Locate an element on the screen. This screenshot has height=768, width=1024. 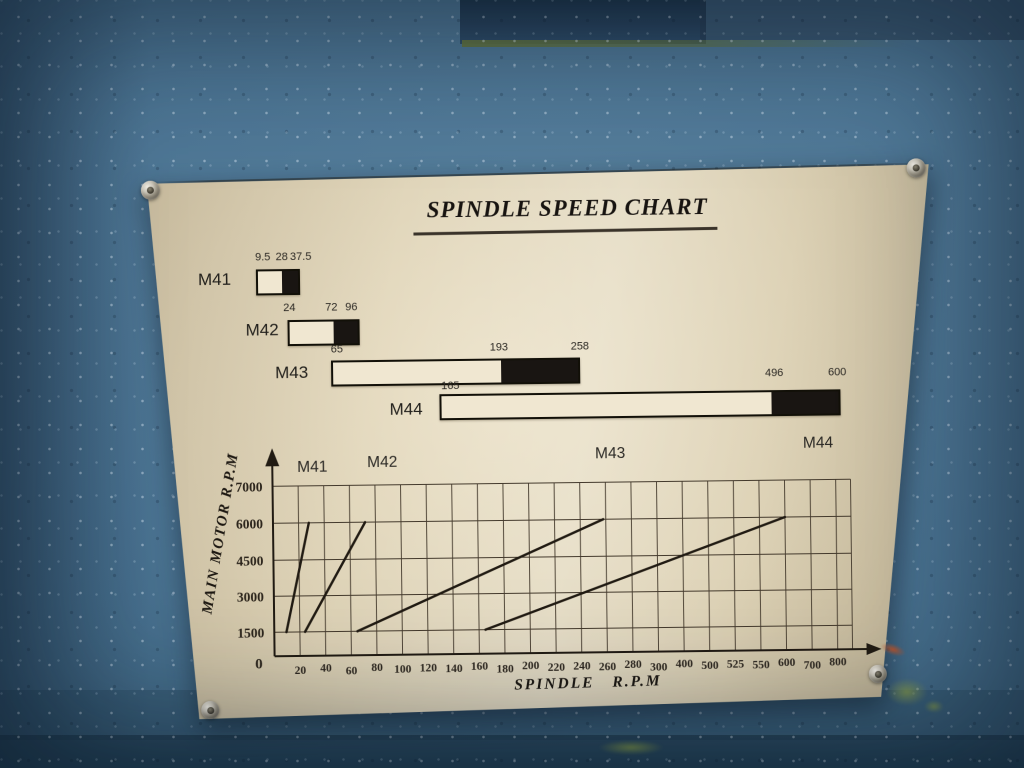
machine-top-panel-green-edge is located at coordinates (685, 43).